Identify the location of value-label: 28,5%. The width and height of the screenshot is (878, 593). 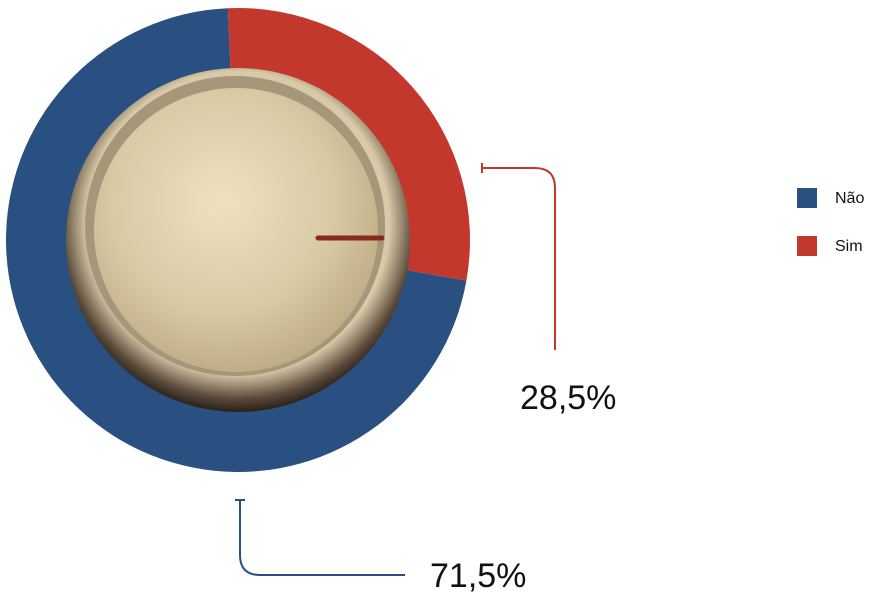
(568, 398).